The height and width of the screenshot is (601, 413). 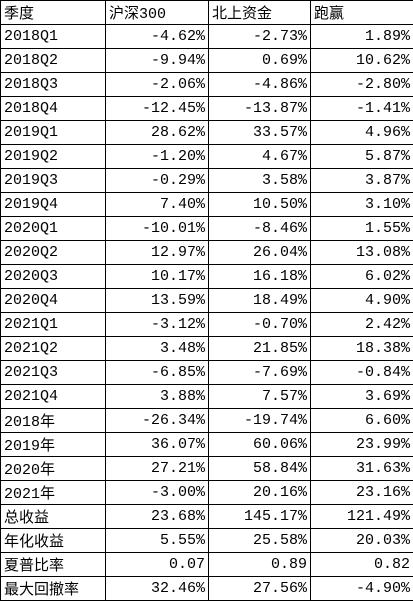 I want to click on data-row: 2021Q3 -6.85% -7.69% -0.84%, so click(x=206, y=372).